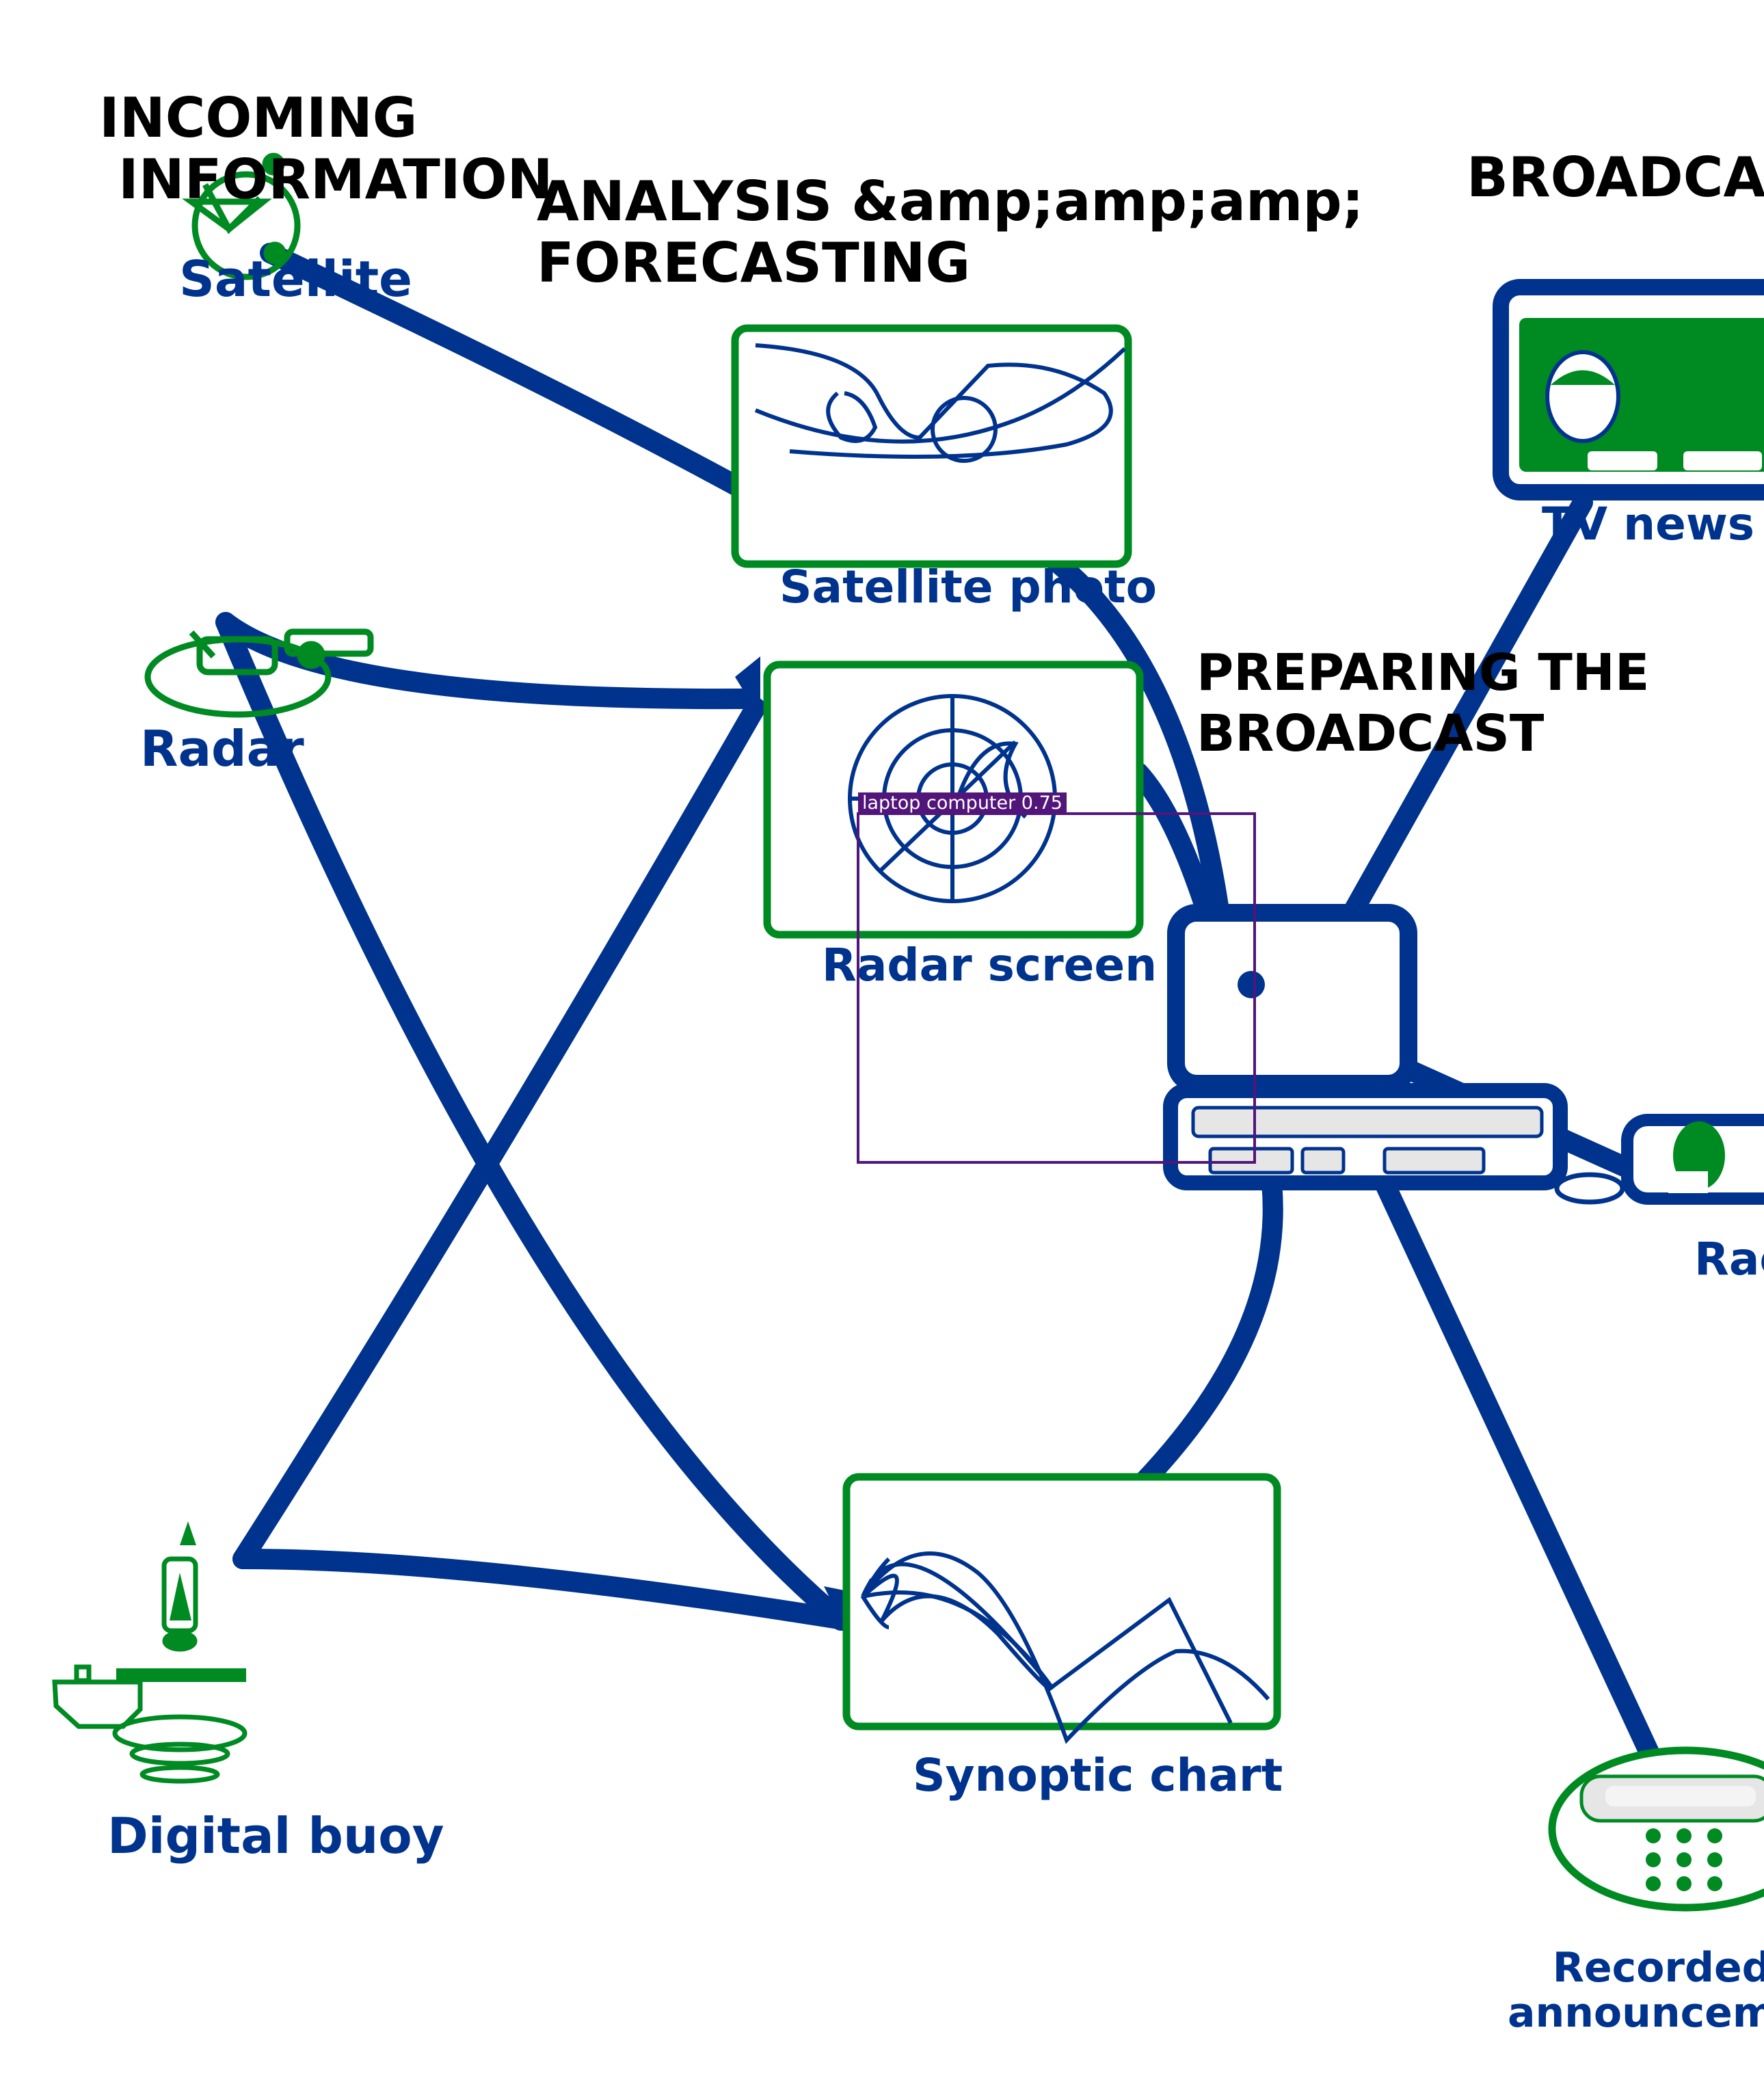 The height and width of the screenshot is (2082, 1764). I want to click on tv-icon, so click(1628, 390).